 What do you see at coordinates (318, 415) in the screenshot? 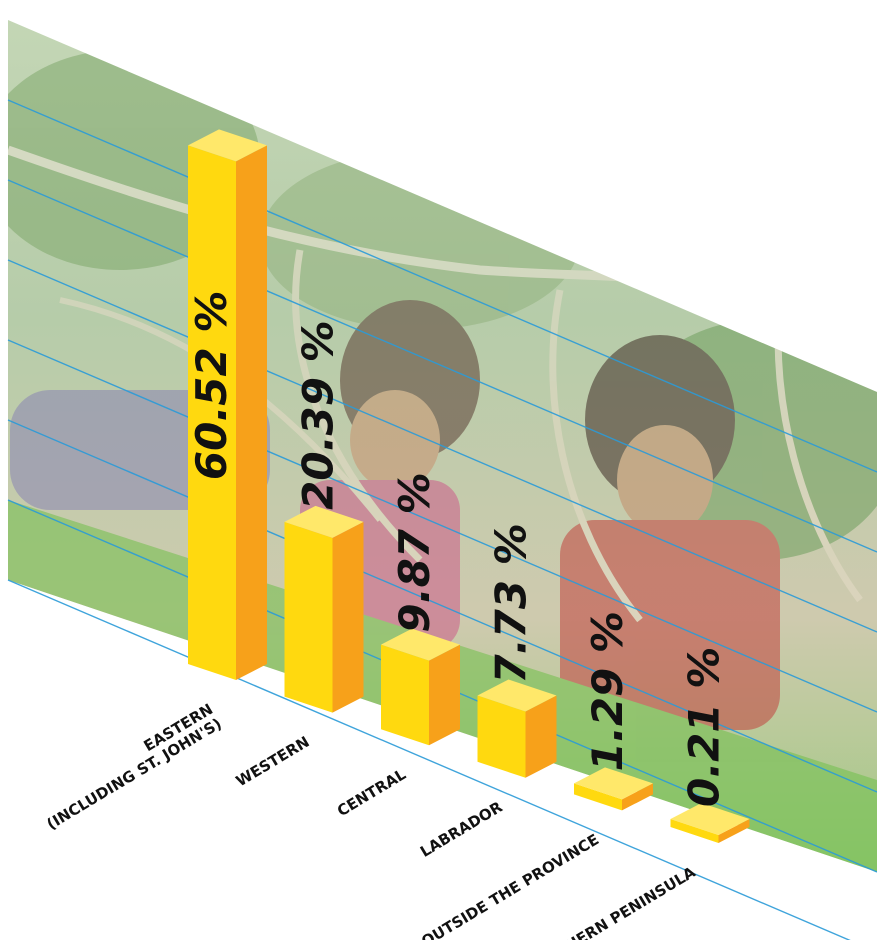
I see `value-label: 20.39 %` at bounding box center [318, 415].